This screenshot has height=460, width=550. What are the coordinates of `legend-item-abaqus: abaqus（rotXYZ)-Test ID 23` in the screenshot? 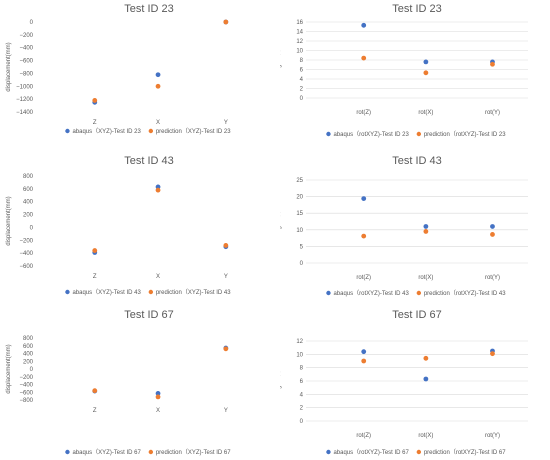 It's located at (367, 134).